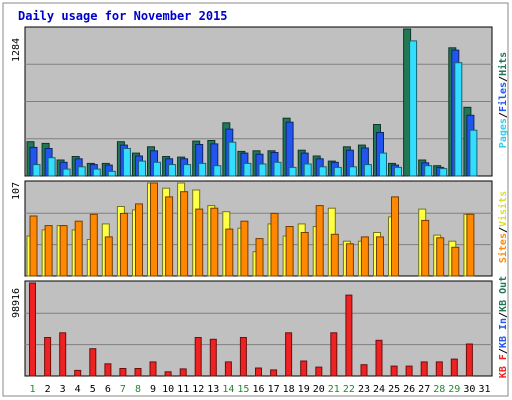 Image resolution: width=512 pixels, height=400 pixels. Describe the element at coordinates (16, 191) in the screenshot. I see `panel2-ymax-label: 107` at that location.